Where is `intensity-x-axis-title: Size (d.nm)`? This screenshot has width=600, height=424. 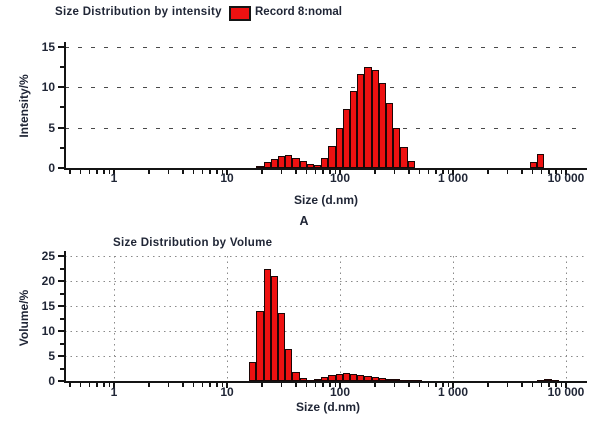 intensity-x-axis-title: Size (d.nm) is located at coordinates (326, 200).